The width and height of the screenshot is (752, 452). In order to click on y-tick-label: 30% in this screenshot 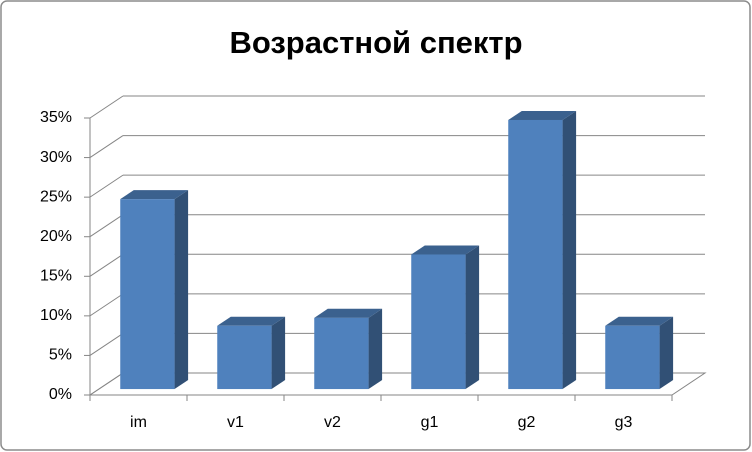, I will do `click(56, 157)`.